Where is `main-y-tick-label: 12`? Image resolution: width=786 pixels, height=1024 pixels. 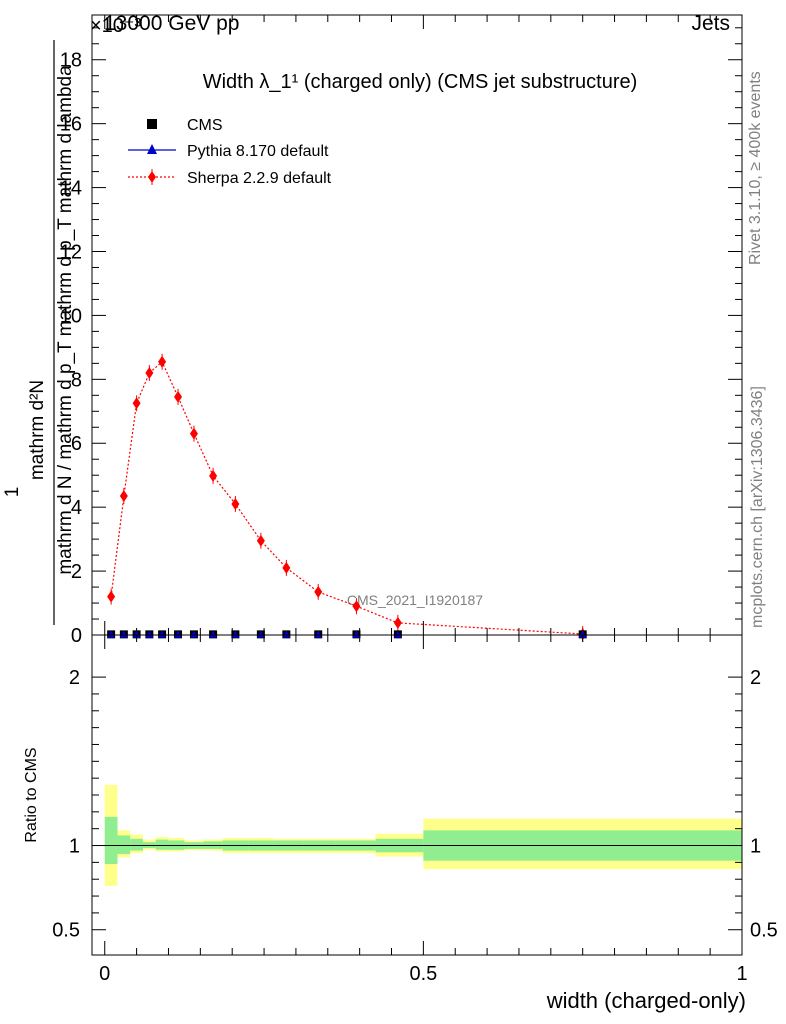
main-y-tick-label: 12 is located at coordinates (71, 252).